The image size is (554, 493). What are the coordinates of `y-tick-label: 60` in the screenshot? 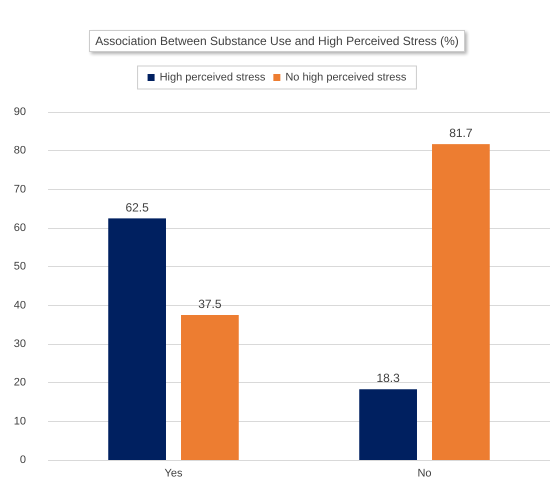 It's located at (20, 228).